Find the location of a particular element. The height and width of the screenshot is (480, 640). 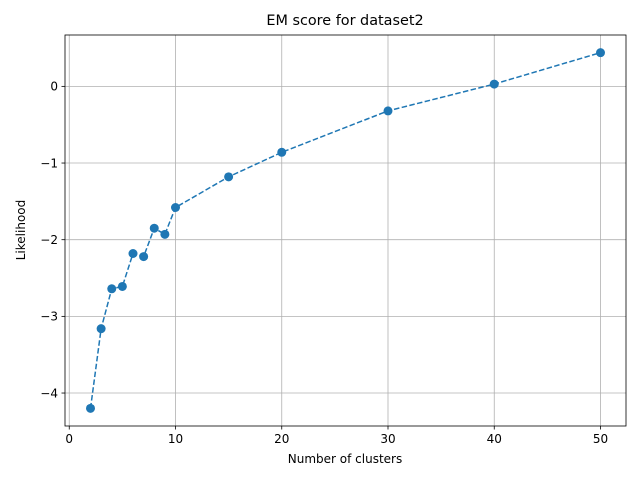

y-tick-label: 0 is located at coordinates (54, 87).